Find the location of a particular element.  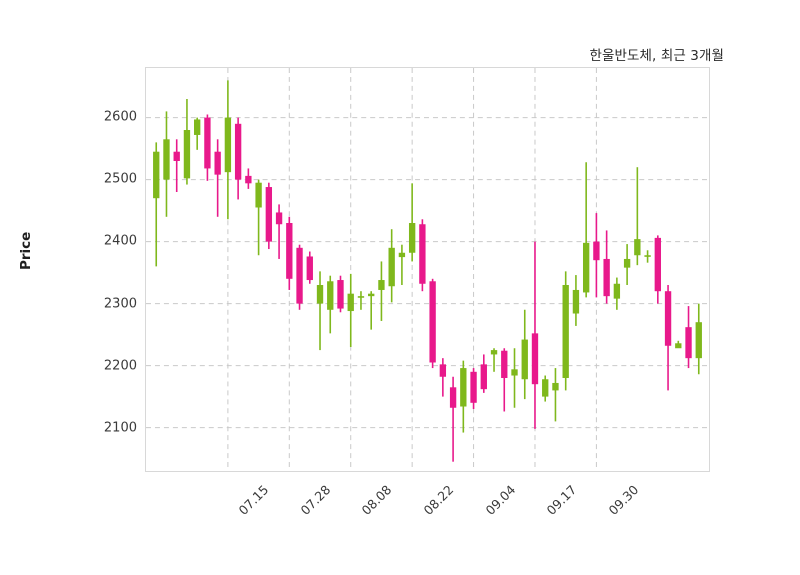

y-tick-label: 2100 is located at coordinates (120, 428).